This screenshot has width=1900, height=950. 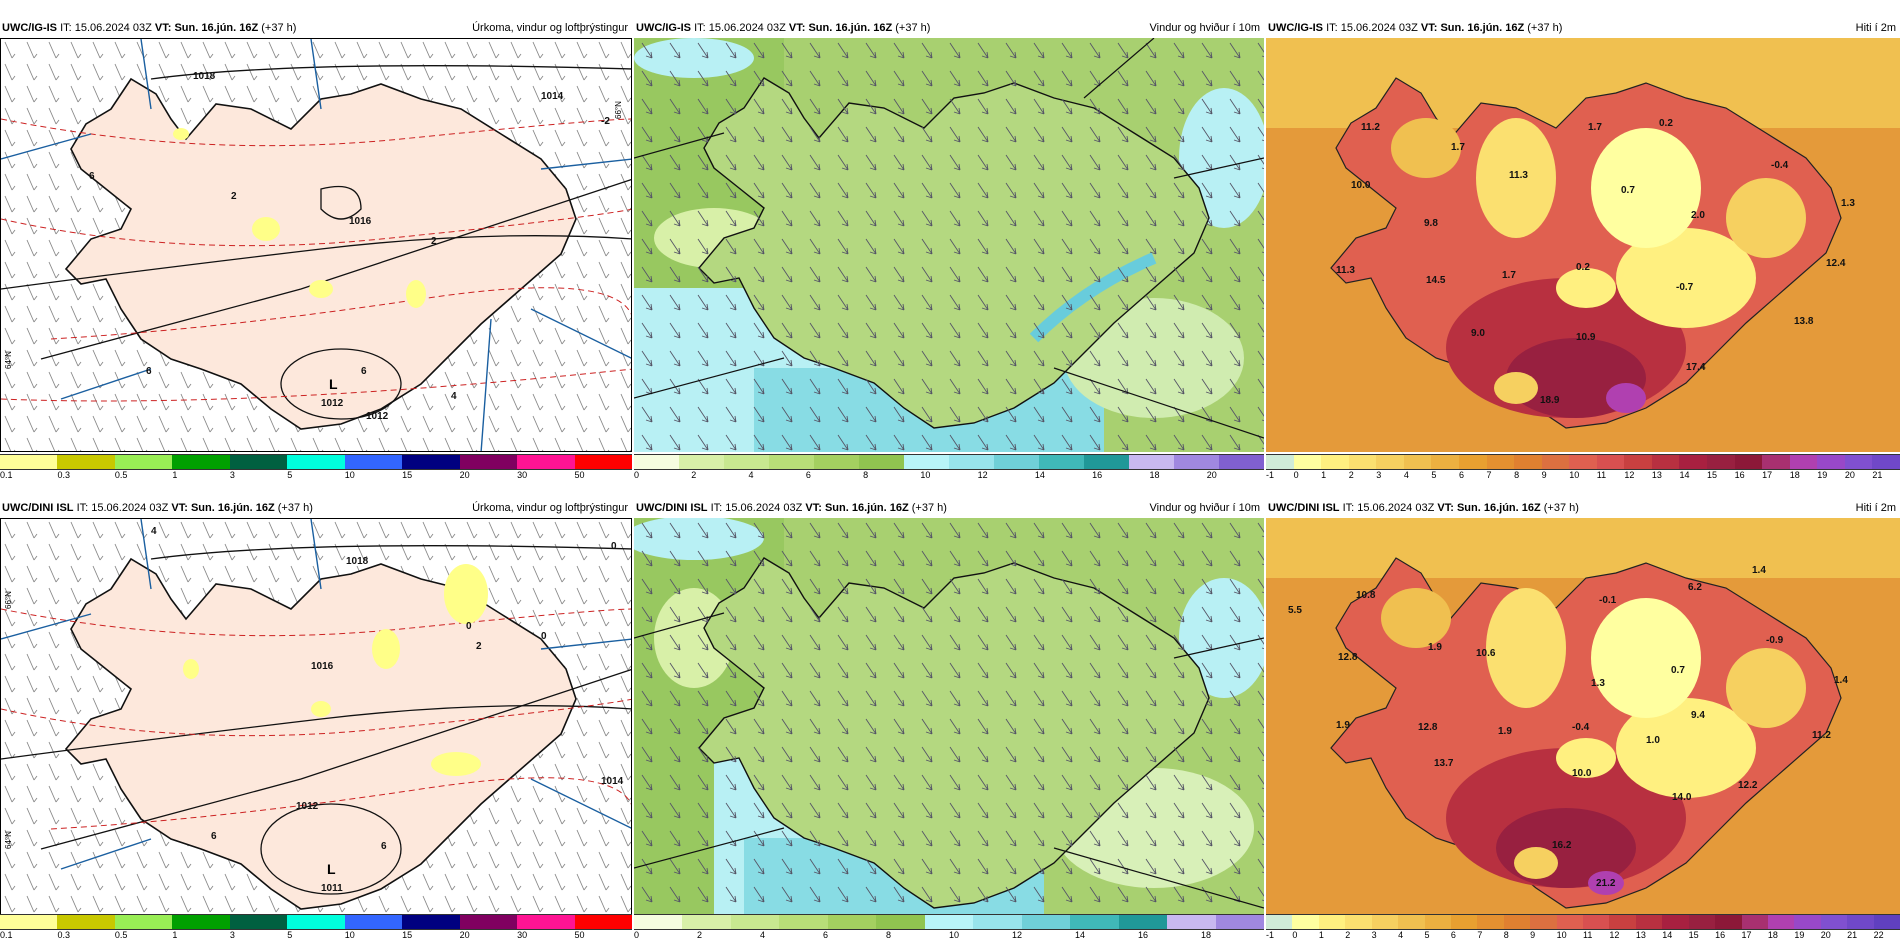 What do you see at coordinates (949, 476) in the screenshot?
I see `legend-ticks: 0 2 4 6 8 10 12 14 16 18 20` at bounding box center [949, 476].